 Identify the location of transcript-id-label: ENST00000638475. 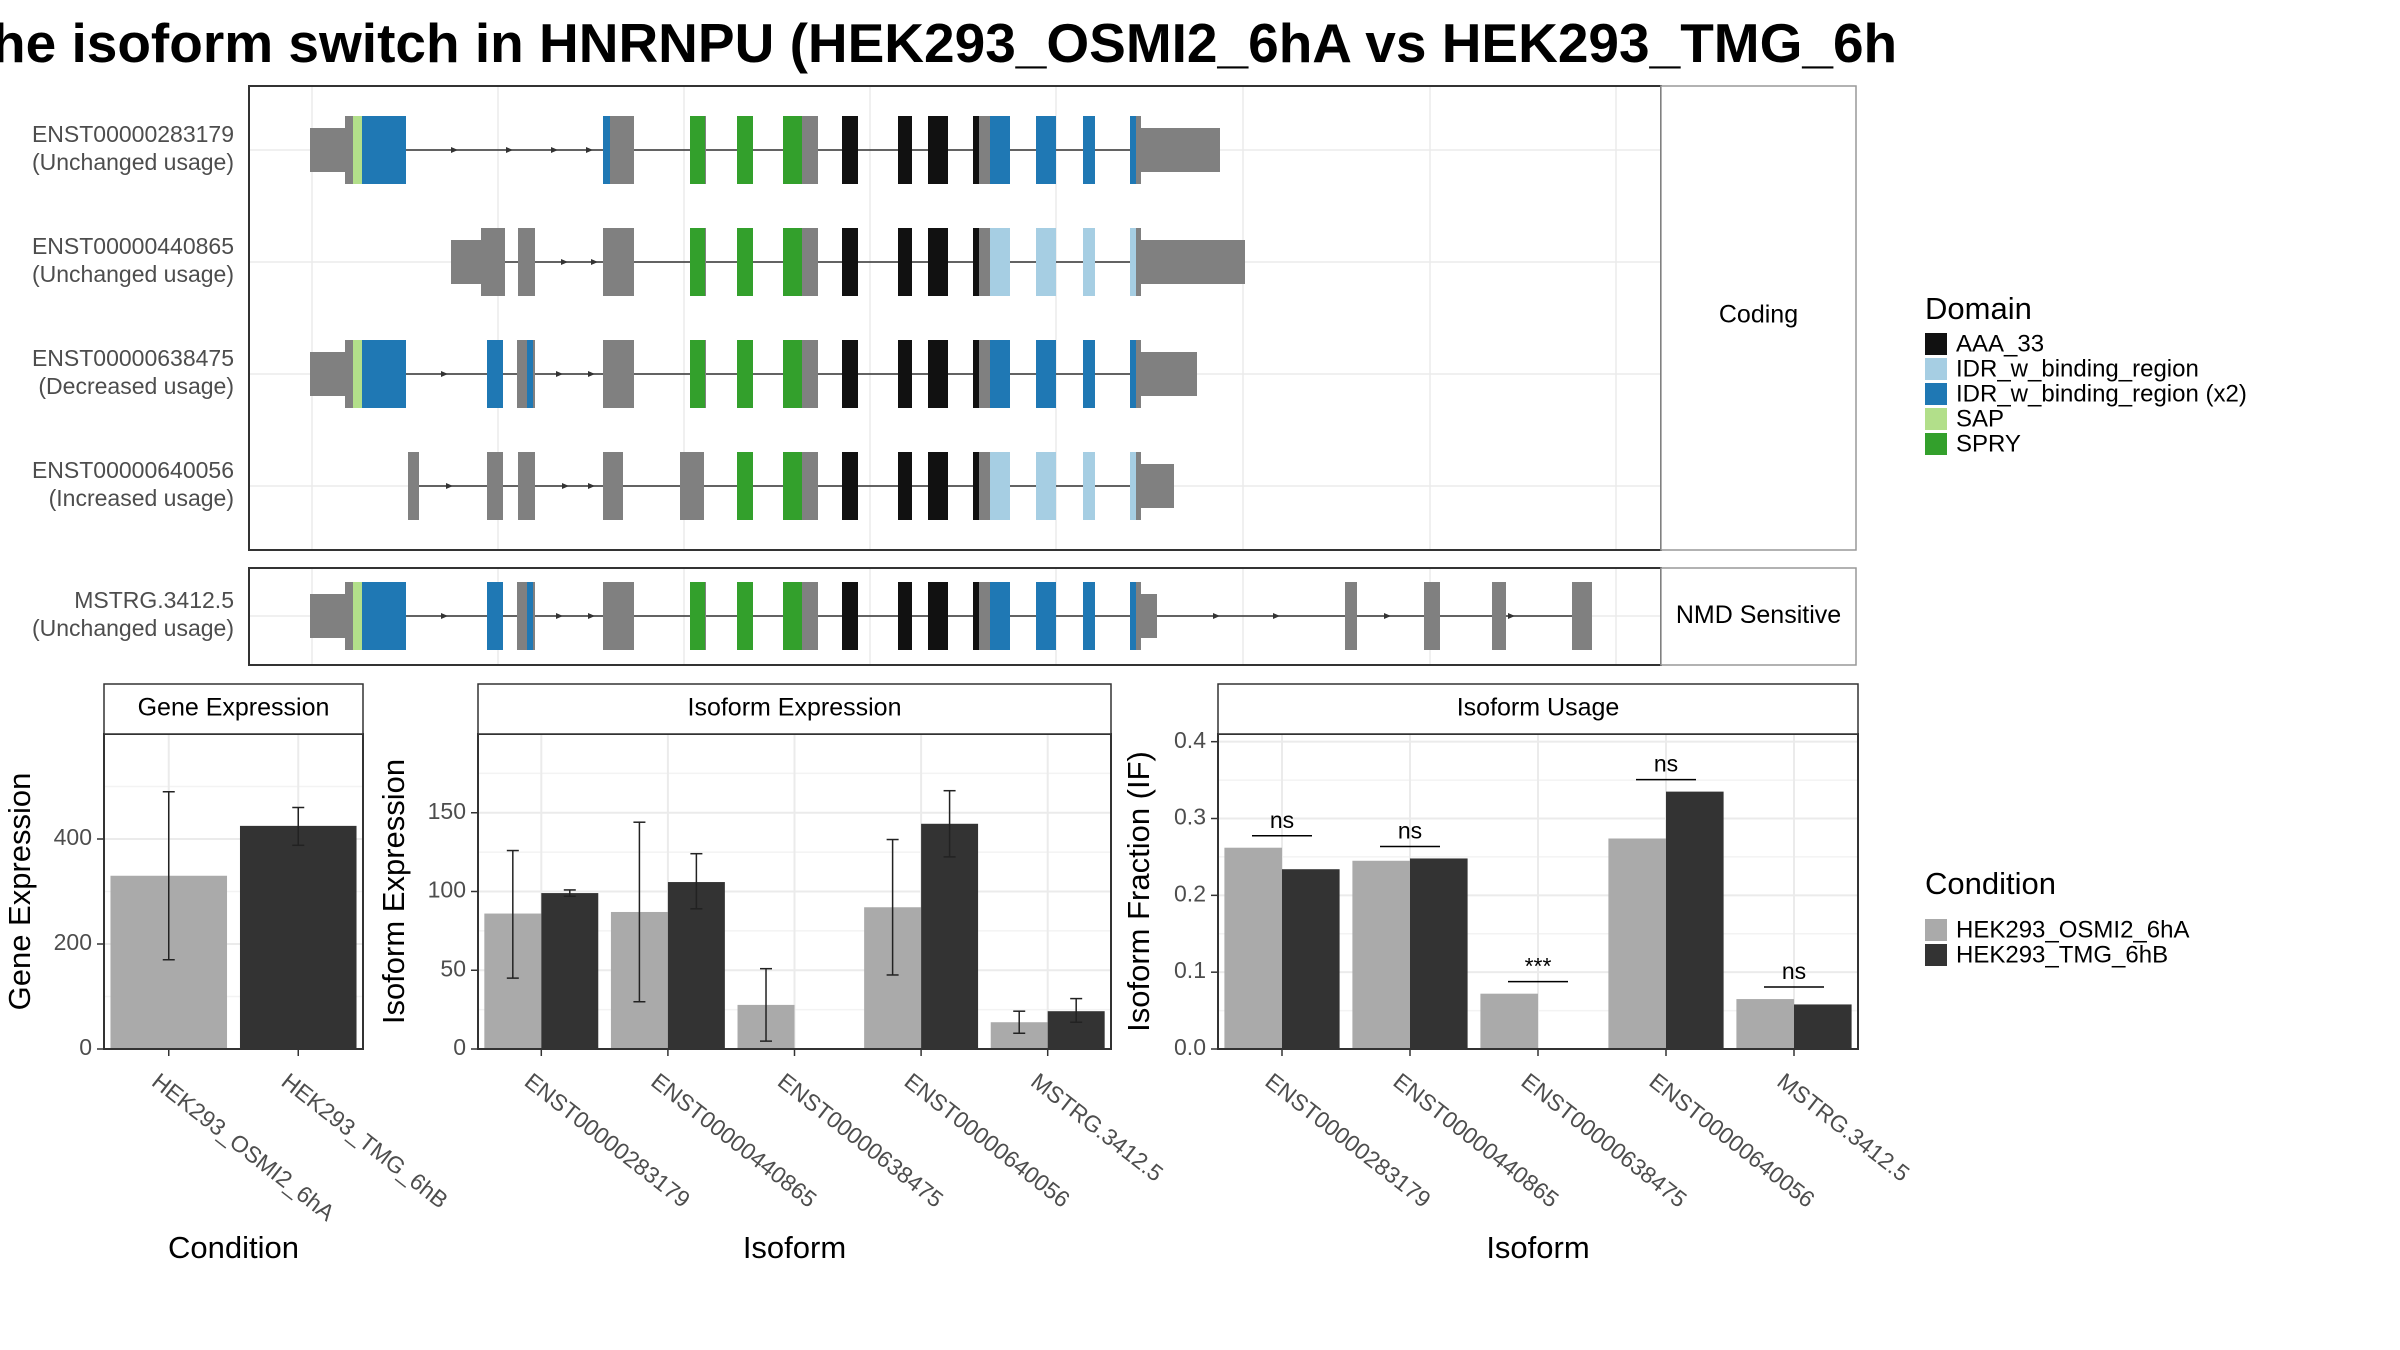
(133, 358).